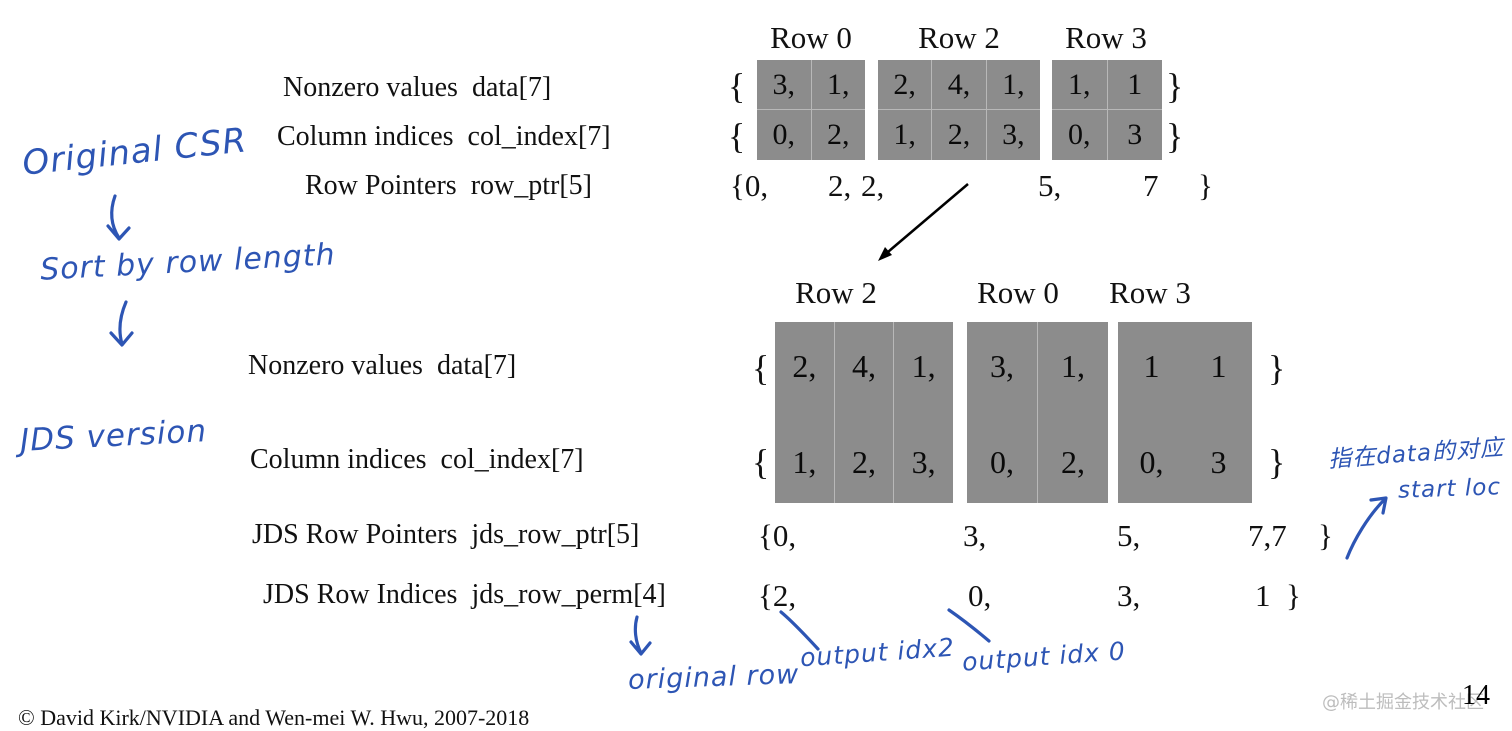 This screenshot has width=1512, height=731. I want to click on jds-header-row0: Row 0, so click(1018, 292).